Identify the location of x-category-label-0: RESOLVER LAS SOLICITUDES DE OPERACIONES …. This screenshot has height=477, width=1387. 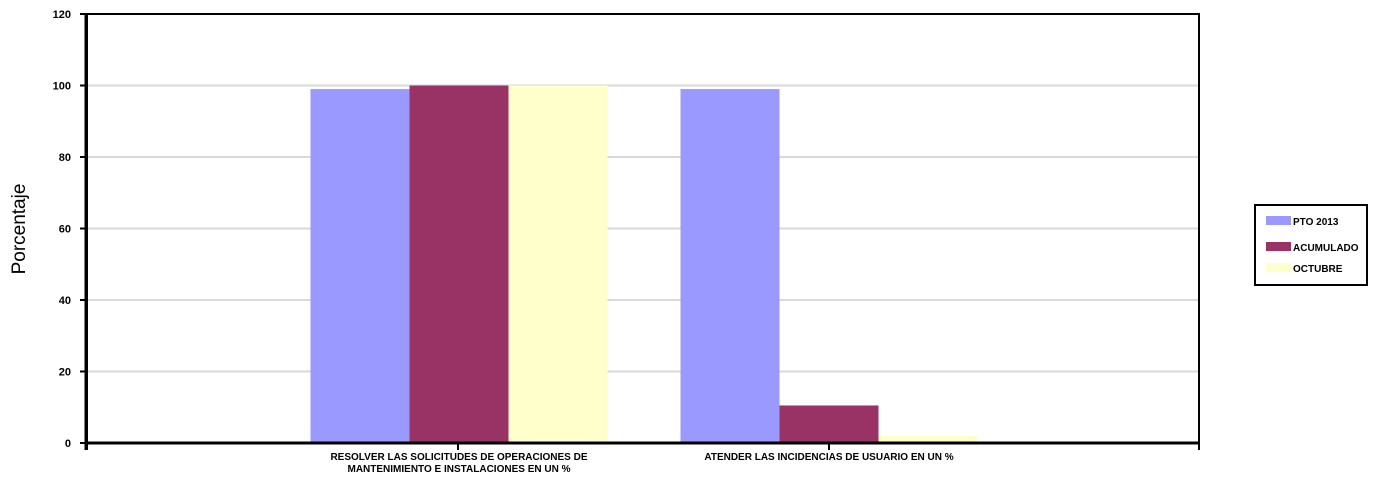
(458, 463).